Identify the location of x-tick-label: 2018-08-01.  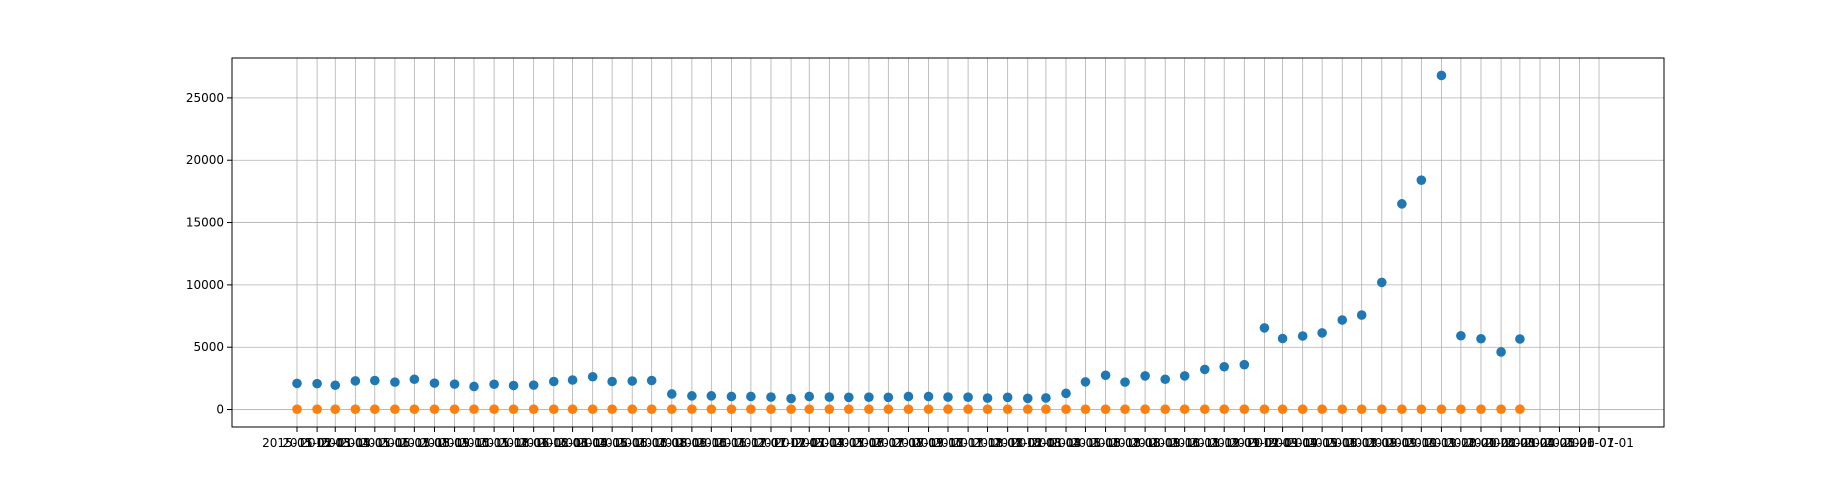
(1145, 443).